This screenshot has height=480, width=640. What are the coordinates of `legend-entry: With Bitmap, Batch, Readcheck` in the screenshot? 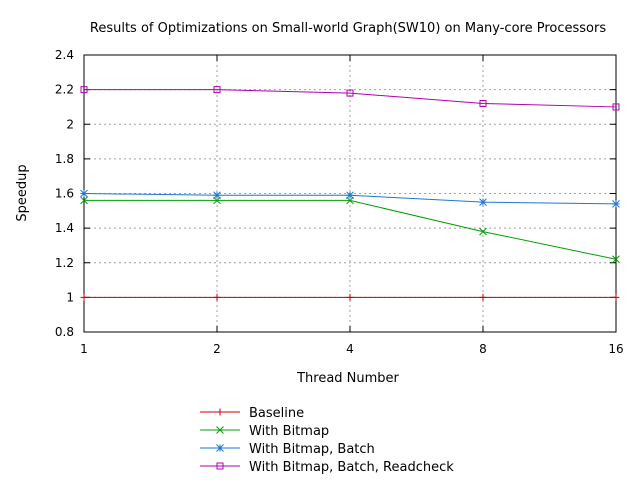 It's located at (327, 467).